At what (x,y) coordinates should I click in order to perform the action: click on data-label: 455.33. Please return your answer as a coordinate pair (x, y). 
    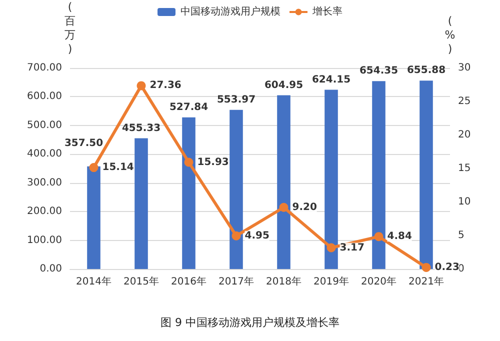
    Looking at the image, I should click on (141, 128).